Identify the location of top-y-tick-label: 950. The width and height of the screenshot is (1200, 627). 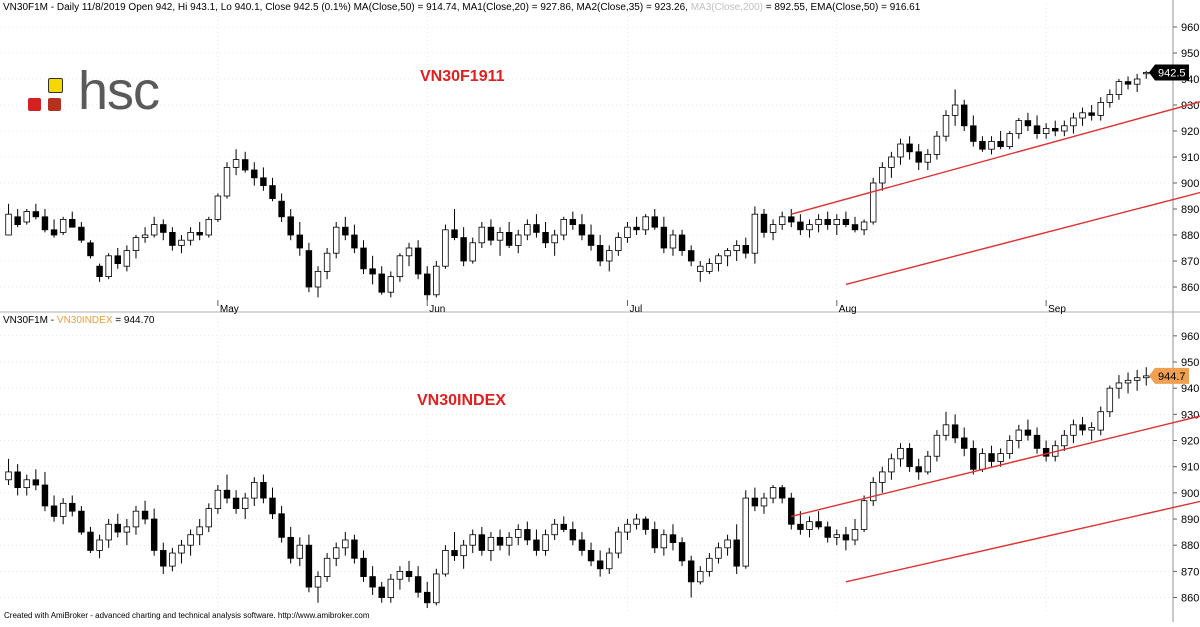
(1190, 54).